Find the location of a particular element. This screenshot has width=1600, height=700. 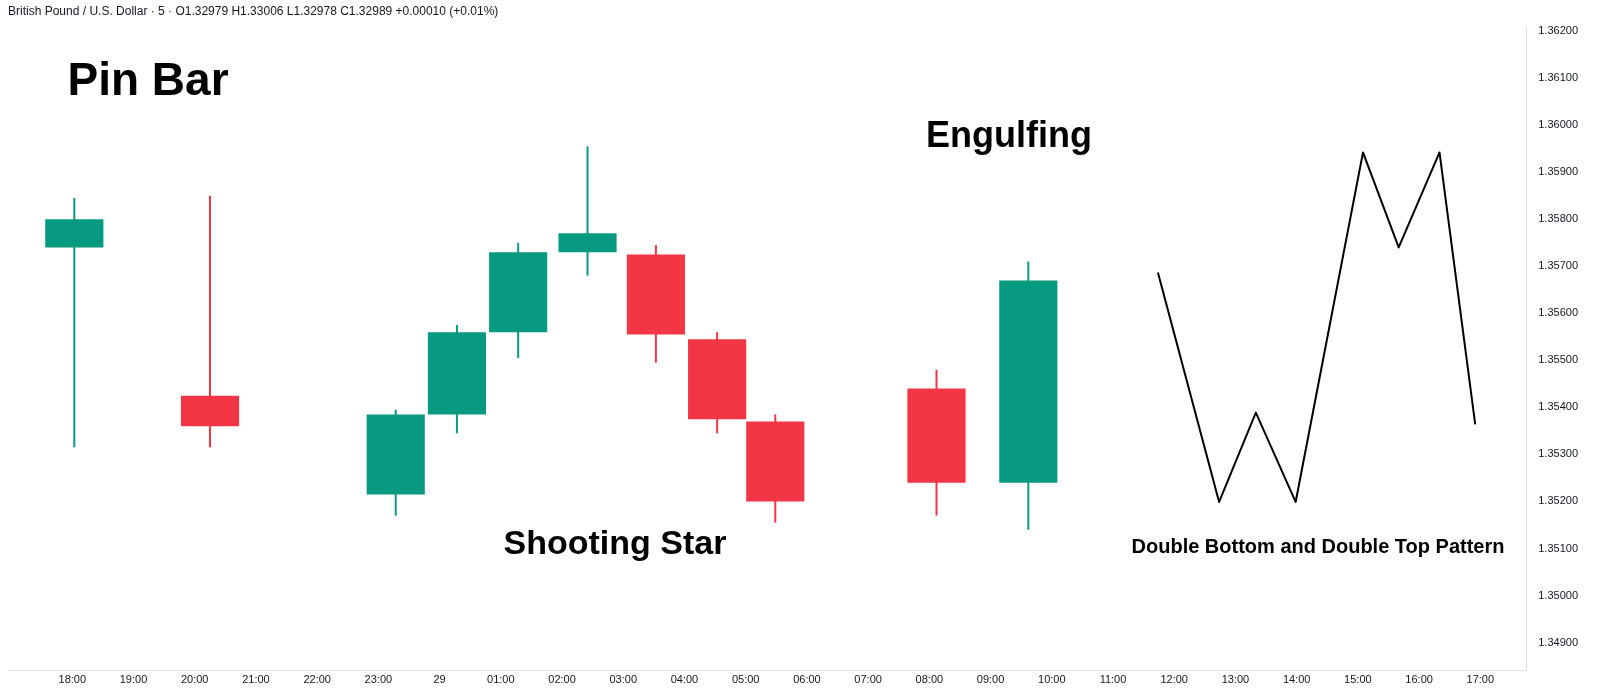

y-tick-label: 1.36200 is located at coordinates (1558, 30).